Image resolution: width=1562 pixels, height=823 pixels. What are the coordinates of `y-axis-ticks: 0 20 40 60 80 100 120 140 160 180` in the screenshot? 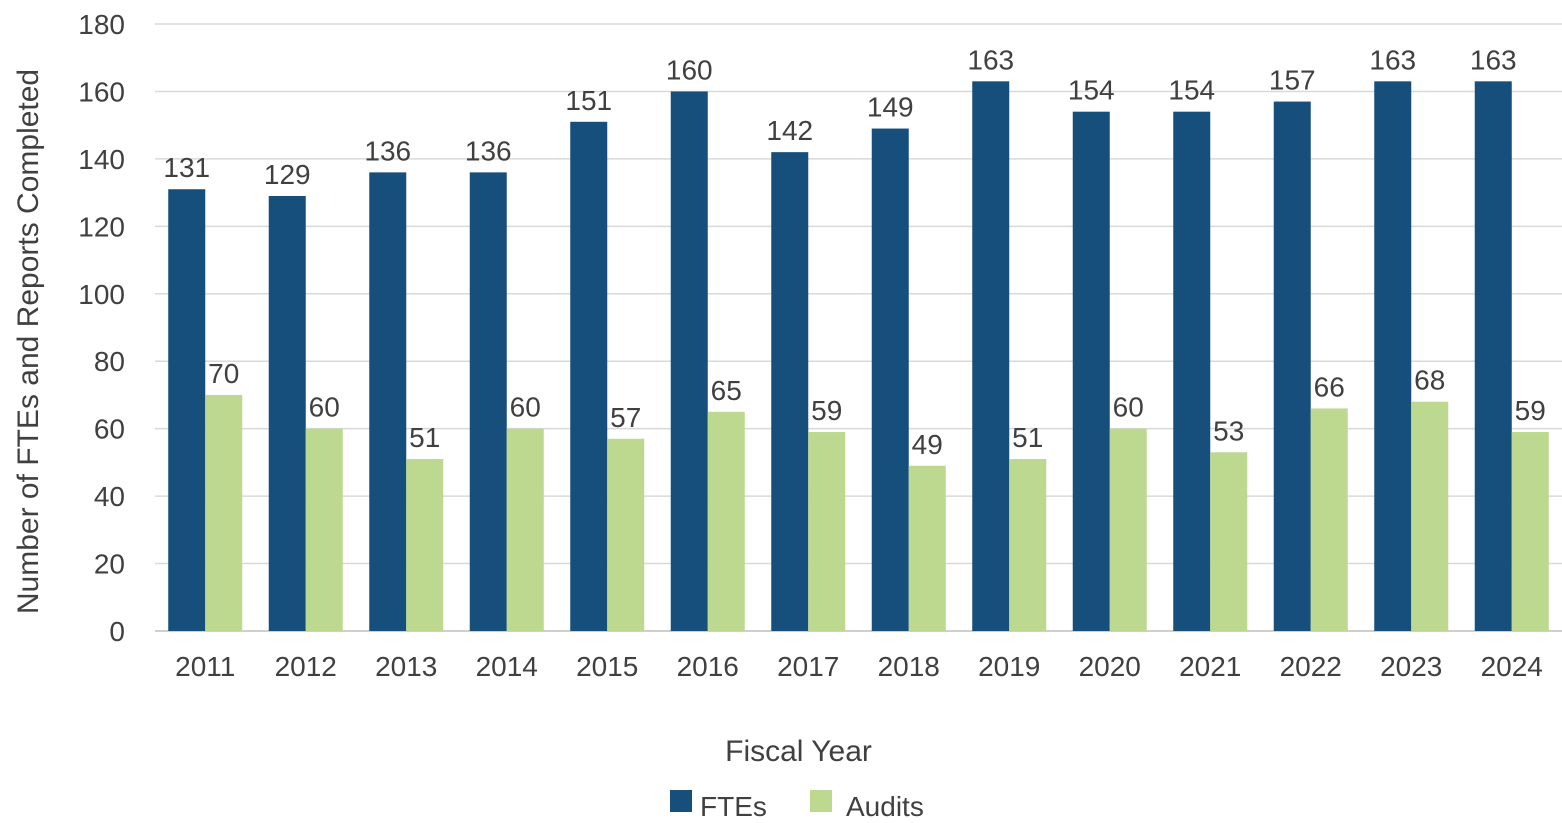 It's located at (101, 328).